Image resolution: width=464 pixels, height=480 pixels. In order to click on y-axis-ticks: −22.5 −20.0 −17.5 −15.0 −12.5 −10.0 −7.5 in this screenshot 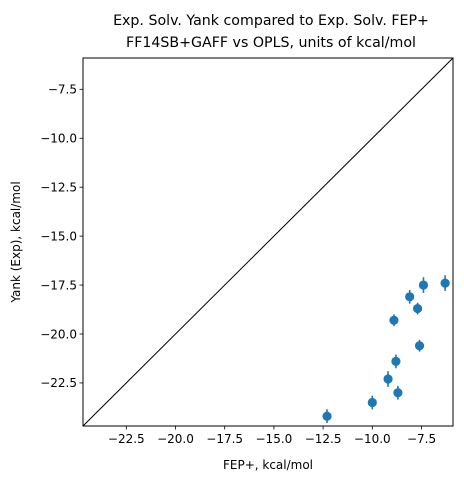, I will do `click(61, 236)`.